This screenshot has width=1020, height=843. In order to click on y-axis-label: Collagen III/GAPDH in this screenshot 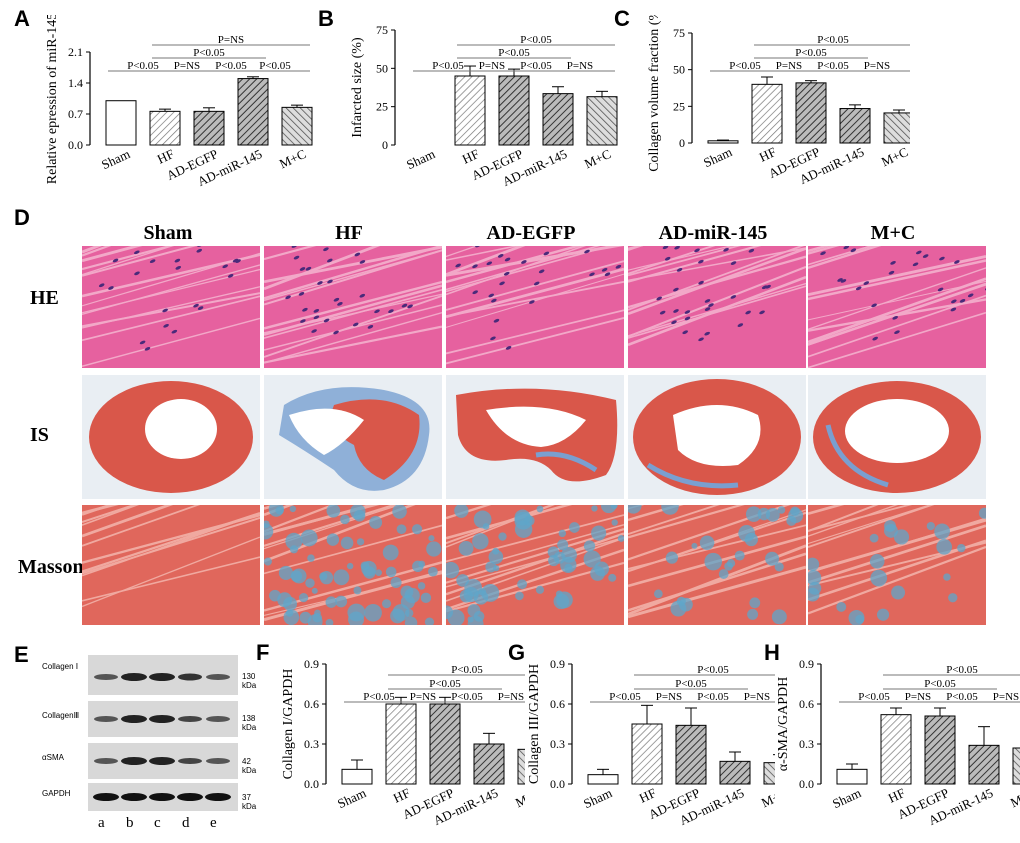, I will do `click(534, 724)`.